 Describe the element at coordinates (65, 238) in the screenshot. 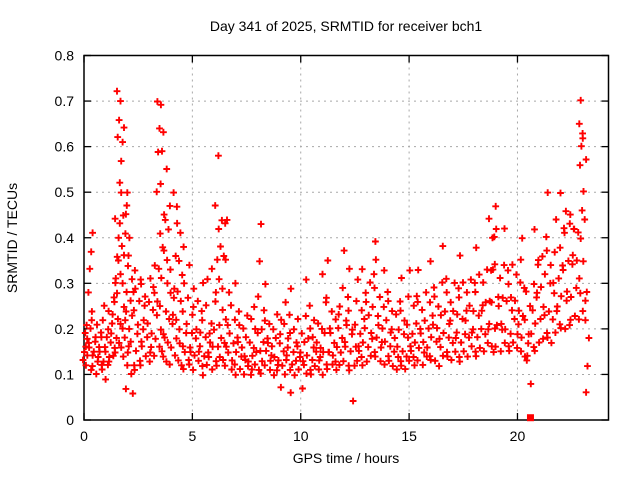

I see `y-tick-label: 0.4` at that location.